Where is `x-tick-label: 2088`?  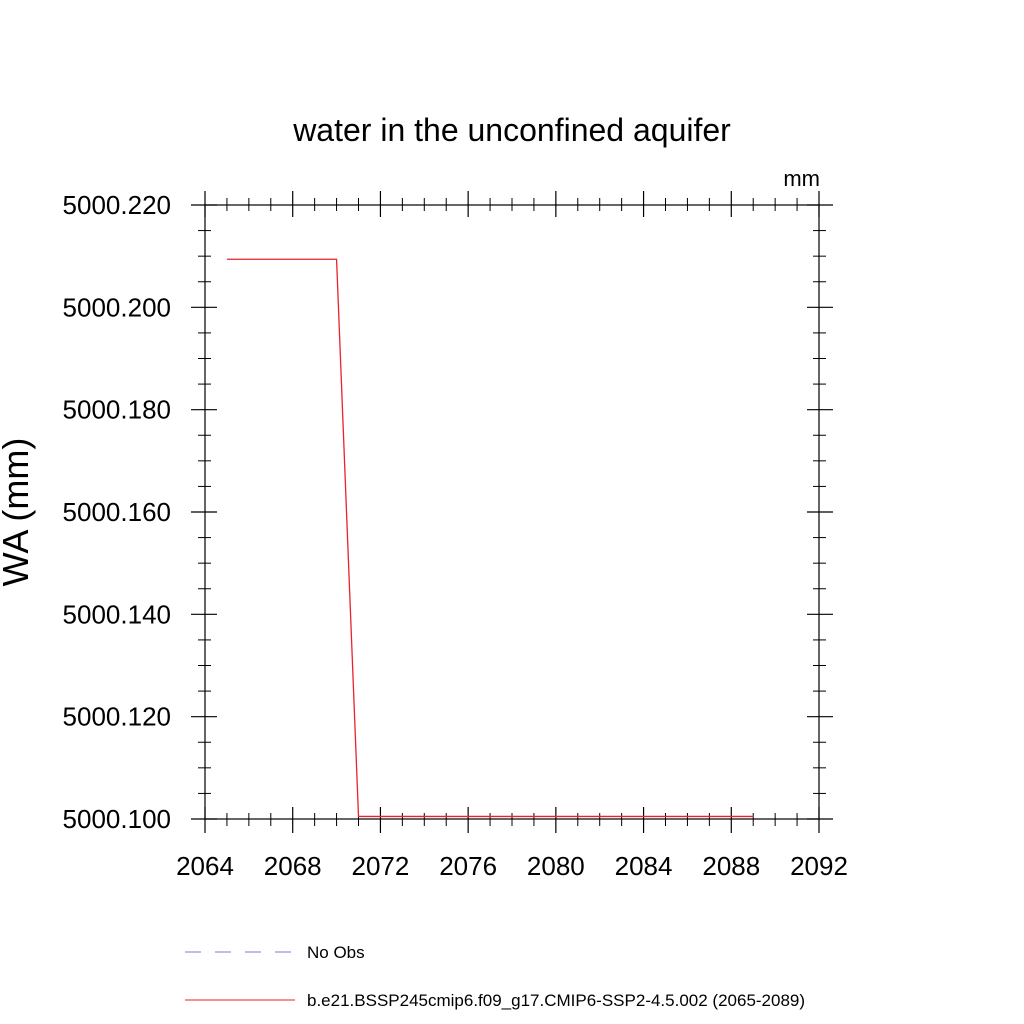 x-tick-label: 2088 is located at coordinates (731, 866).